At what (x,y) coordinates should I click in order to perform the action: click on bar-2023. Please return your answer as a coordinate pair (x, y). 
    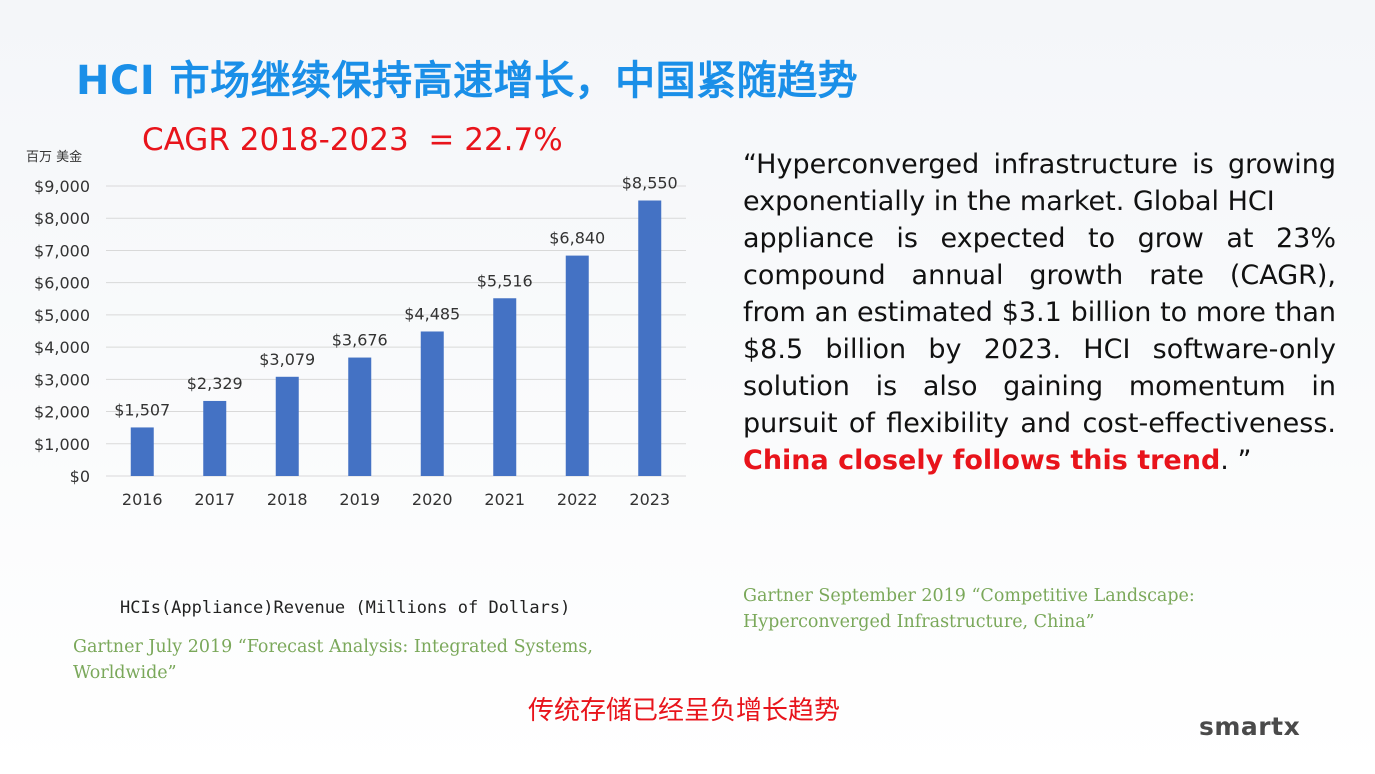
    Looking at the image, I should click on (650, 338).